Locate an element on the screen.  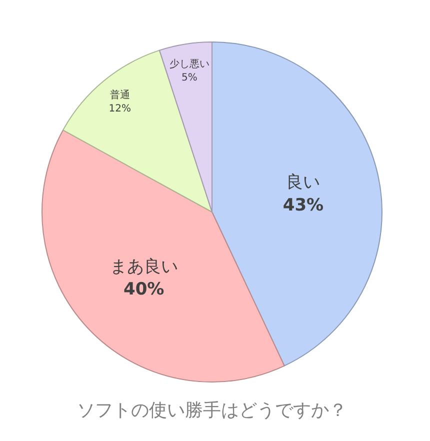
text: ソフトの使い勝手はどうですか？ is located at coordinates (212, 410).